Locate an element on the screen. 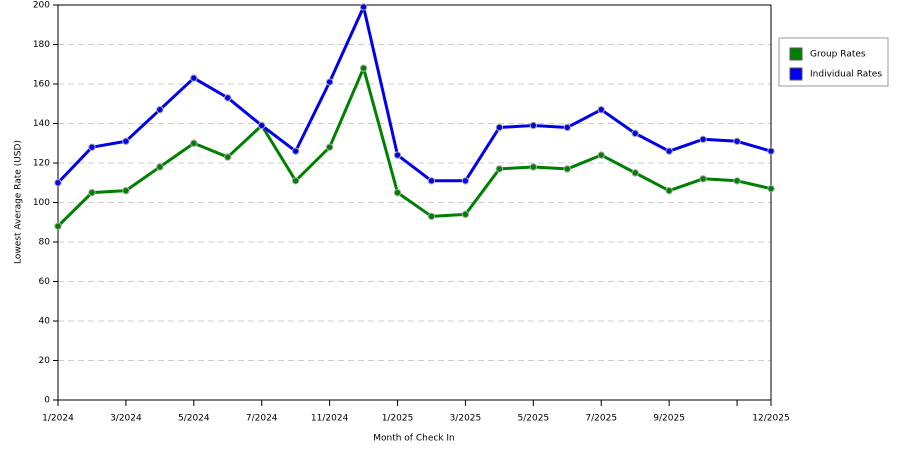  x-tick-label: 7/2024 is located at coordinates (262, 419).